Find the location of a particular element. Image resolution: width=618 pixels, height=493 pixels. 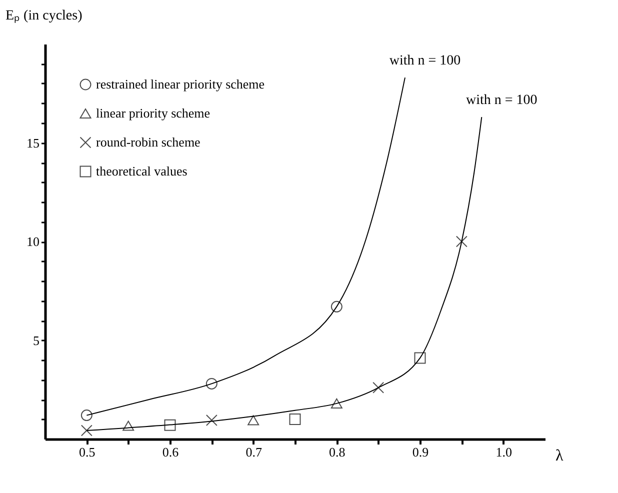

y-tick-label: 15 is located at coordinates (33, 142).